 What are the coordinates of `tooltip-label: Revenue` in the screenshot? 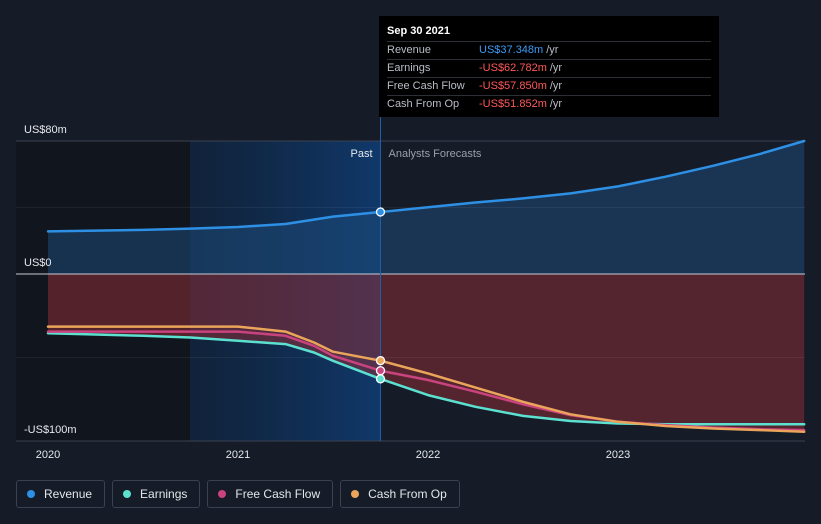 It's located at (409, 50).